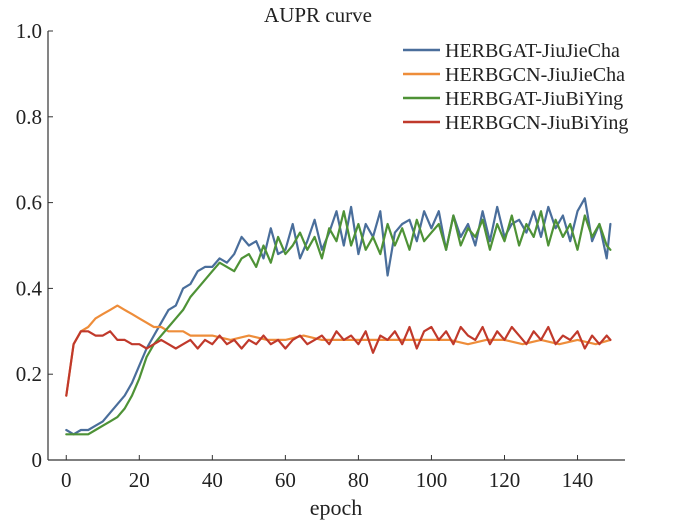  What do you see at coordinates (37, 460) in the screenshot?
I see `y-tick-label: 0` at bounding box center [37, 460].